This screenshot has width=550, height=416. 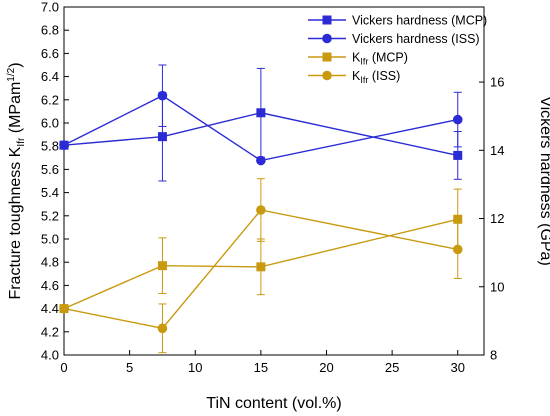 I want to click on left-y-tick-label: 5.8, so click(x=50, y=146).